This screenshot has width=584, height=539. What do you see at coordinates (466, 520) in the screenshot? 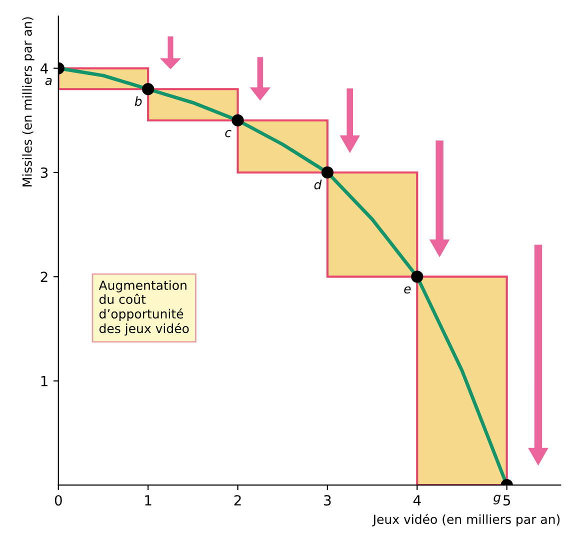
I see `x-axis-title: Jeux vidéo (en milliers par an)` at bounding box center [466, 520].